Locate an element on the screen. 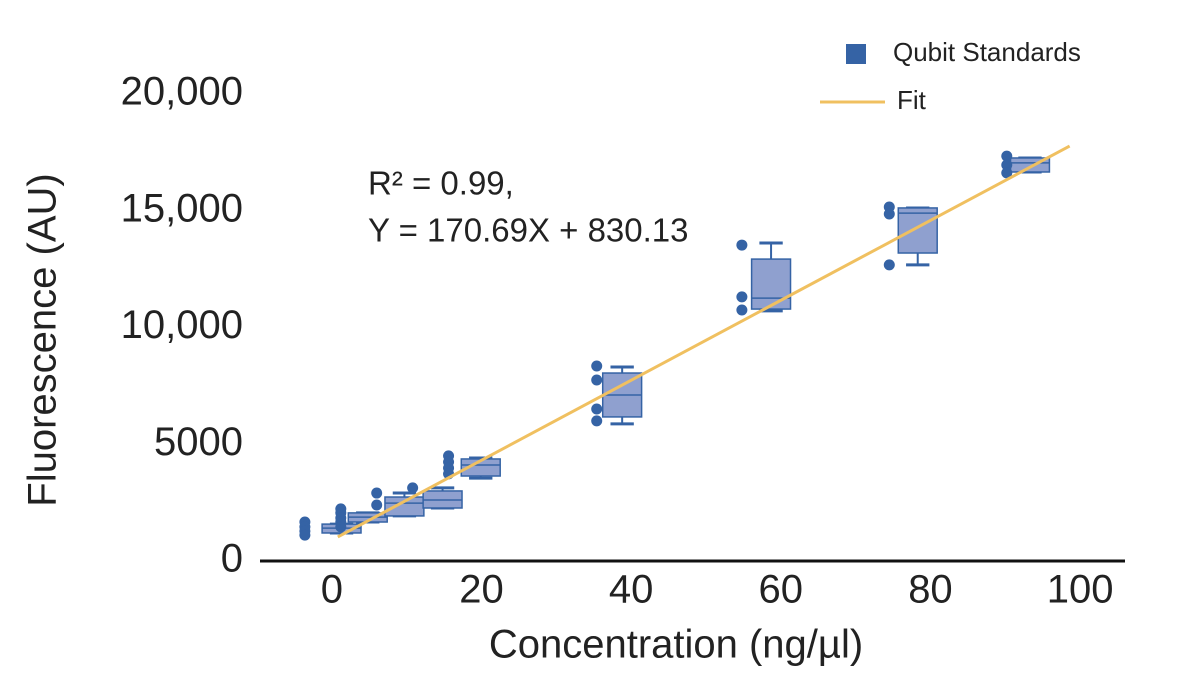  x-tick-label: 40 is located at coordinates (631, 590).